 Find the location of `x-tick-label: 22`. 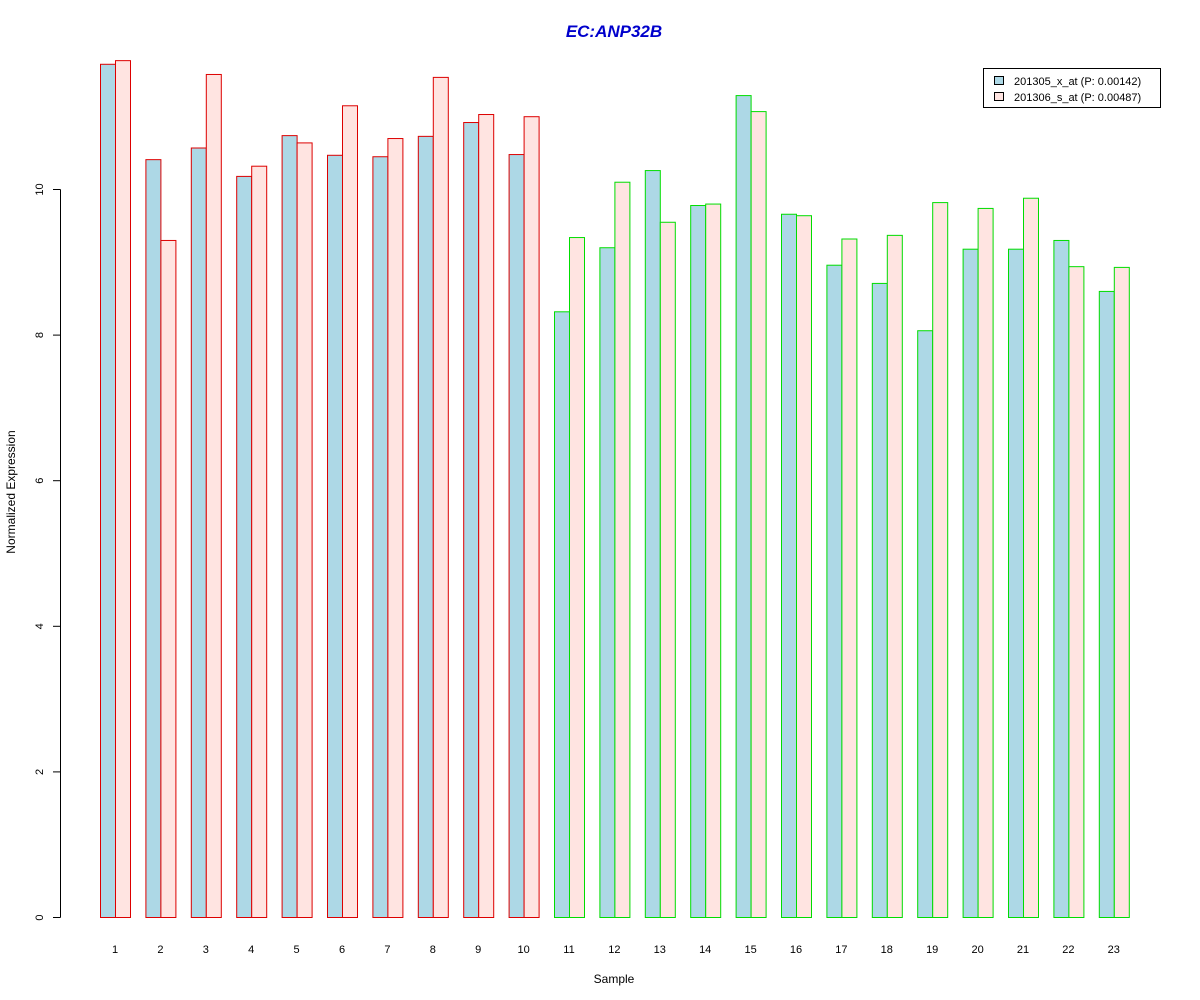

x-tick-label: 22 is located at coordinates (1068, 950).